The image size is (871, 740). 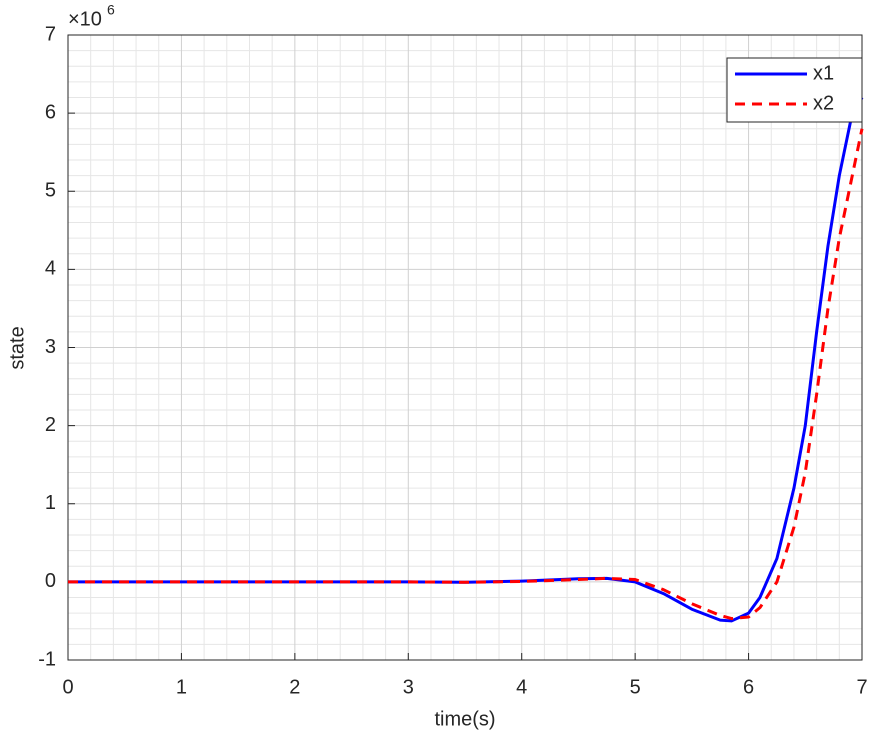 I want to click on x-tick-label: 6, so click(x=748, y=687).